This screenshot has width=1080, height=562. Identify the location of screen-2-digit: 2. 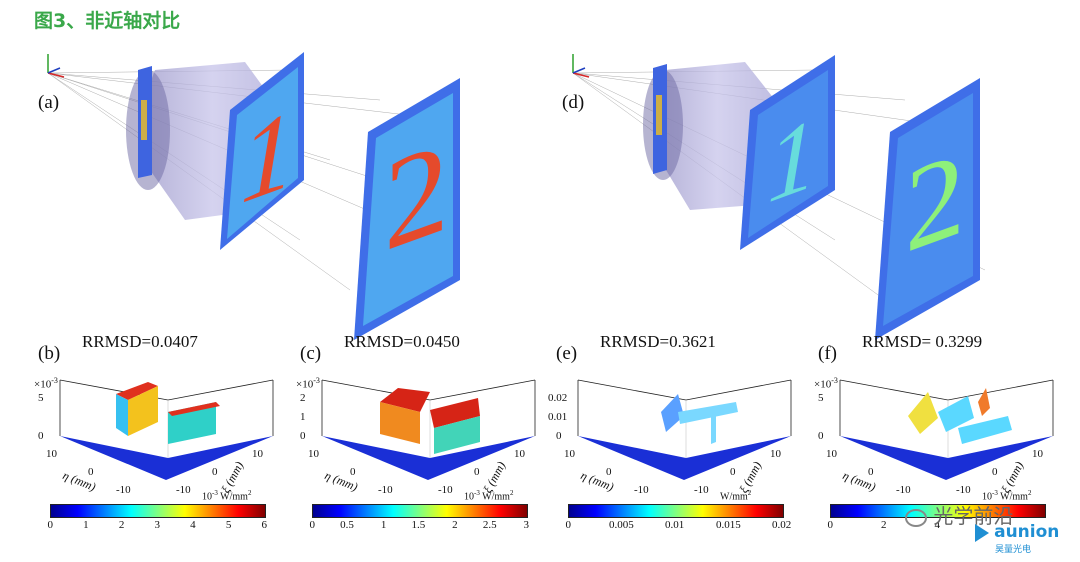
(935, 201).